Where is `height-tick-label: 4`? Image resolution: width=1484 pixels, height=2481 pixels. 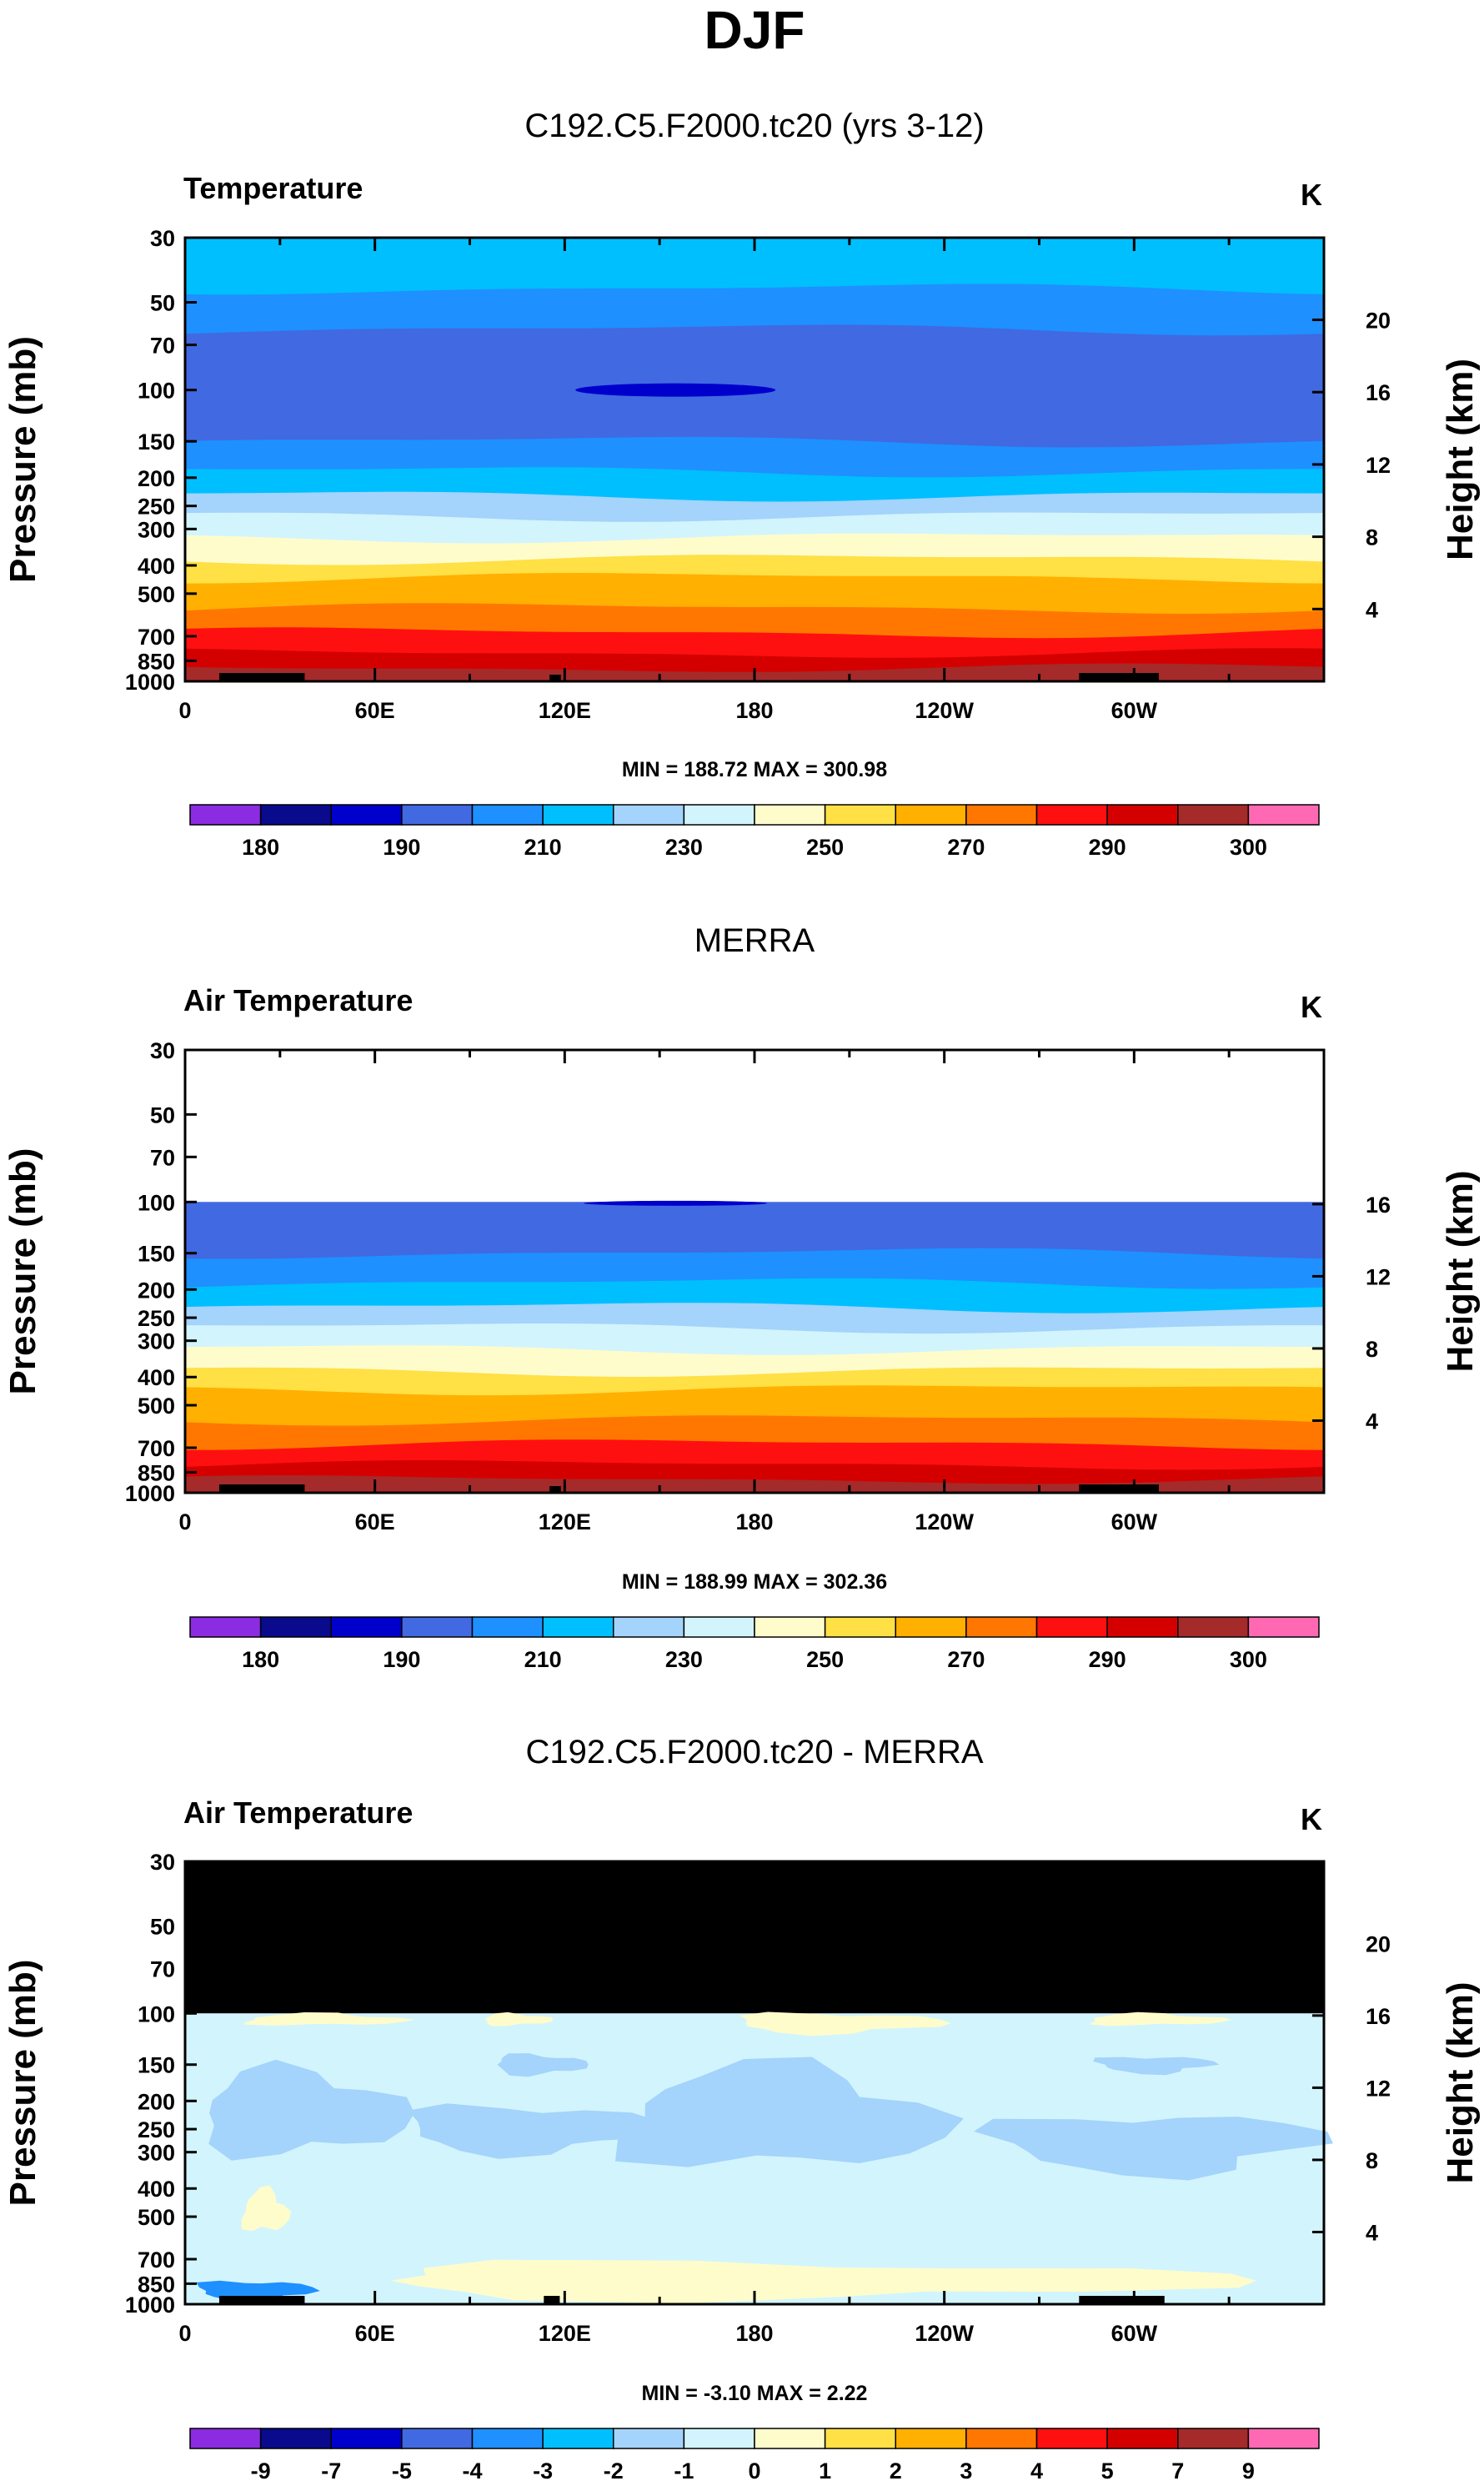
height-tick-label: 4 is located at coordinates (1372, 1421).